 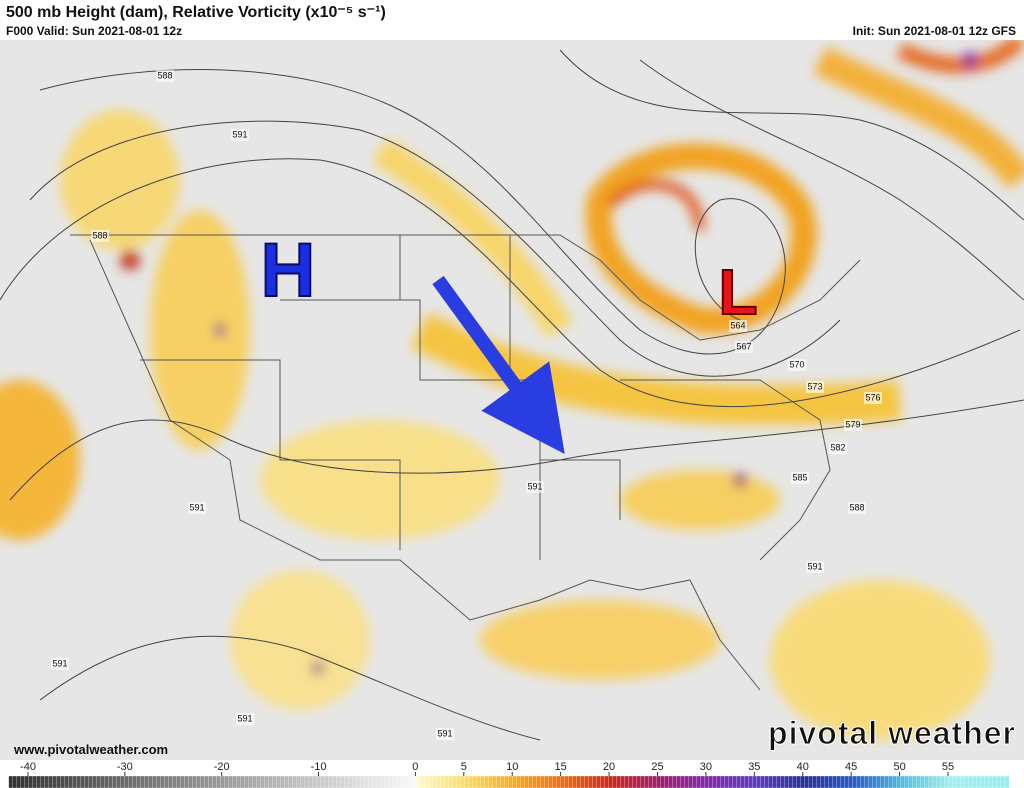 What do you see at coordinates (799, 477) in the screenshot?
I see `contour-label: 585` at bounding box center [799, 477].